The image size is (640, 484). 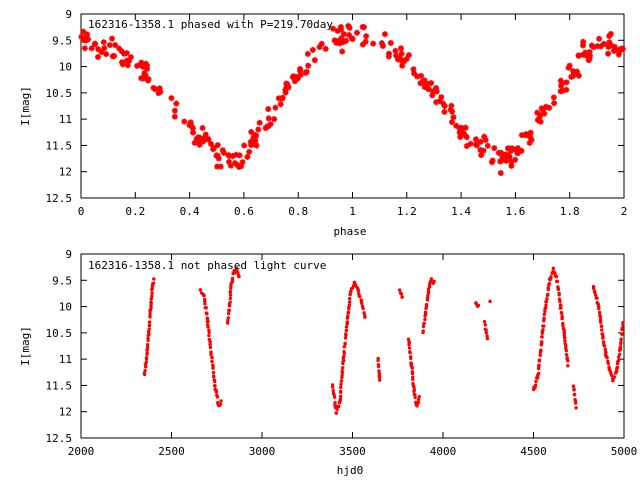 I want to click on unphased-title: 162316-1358.1 not phased light curve, so click(x=207, y=265).